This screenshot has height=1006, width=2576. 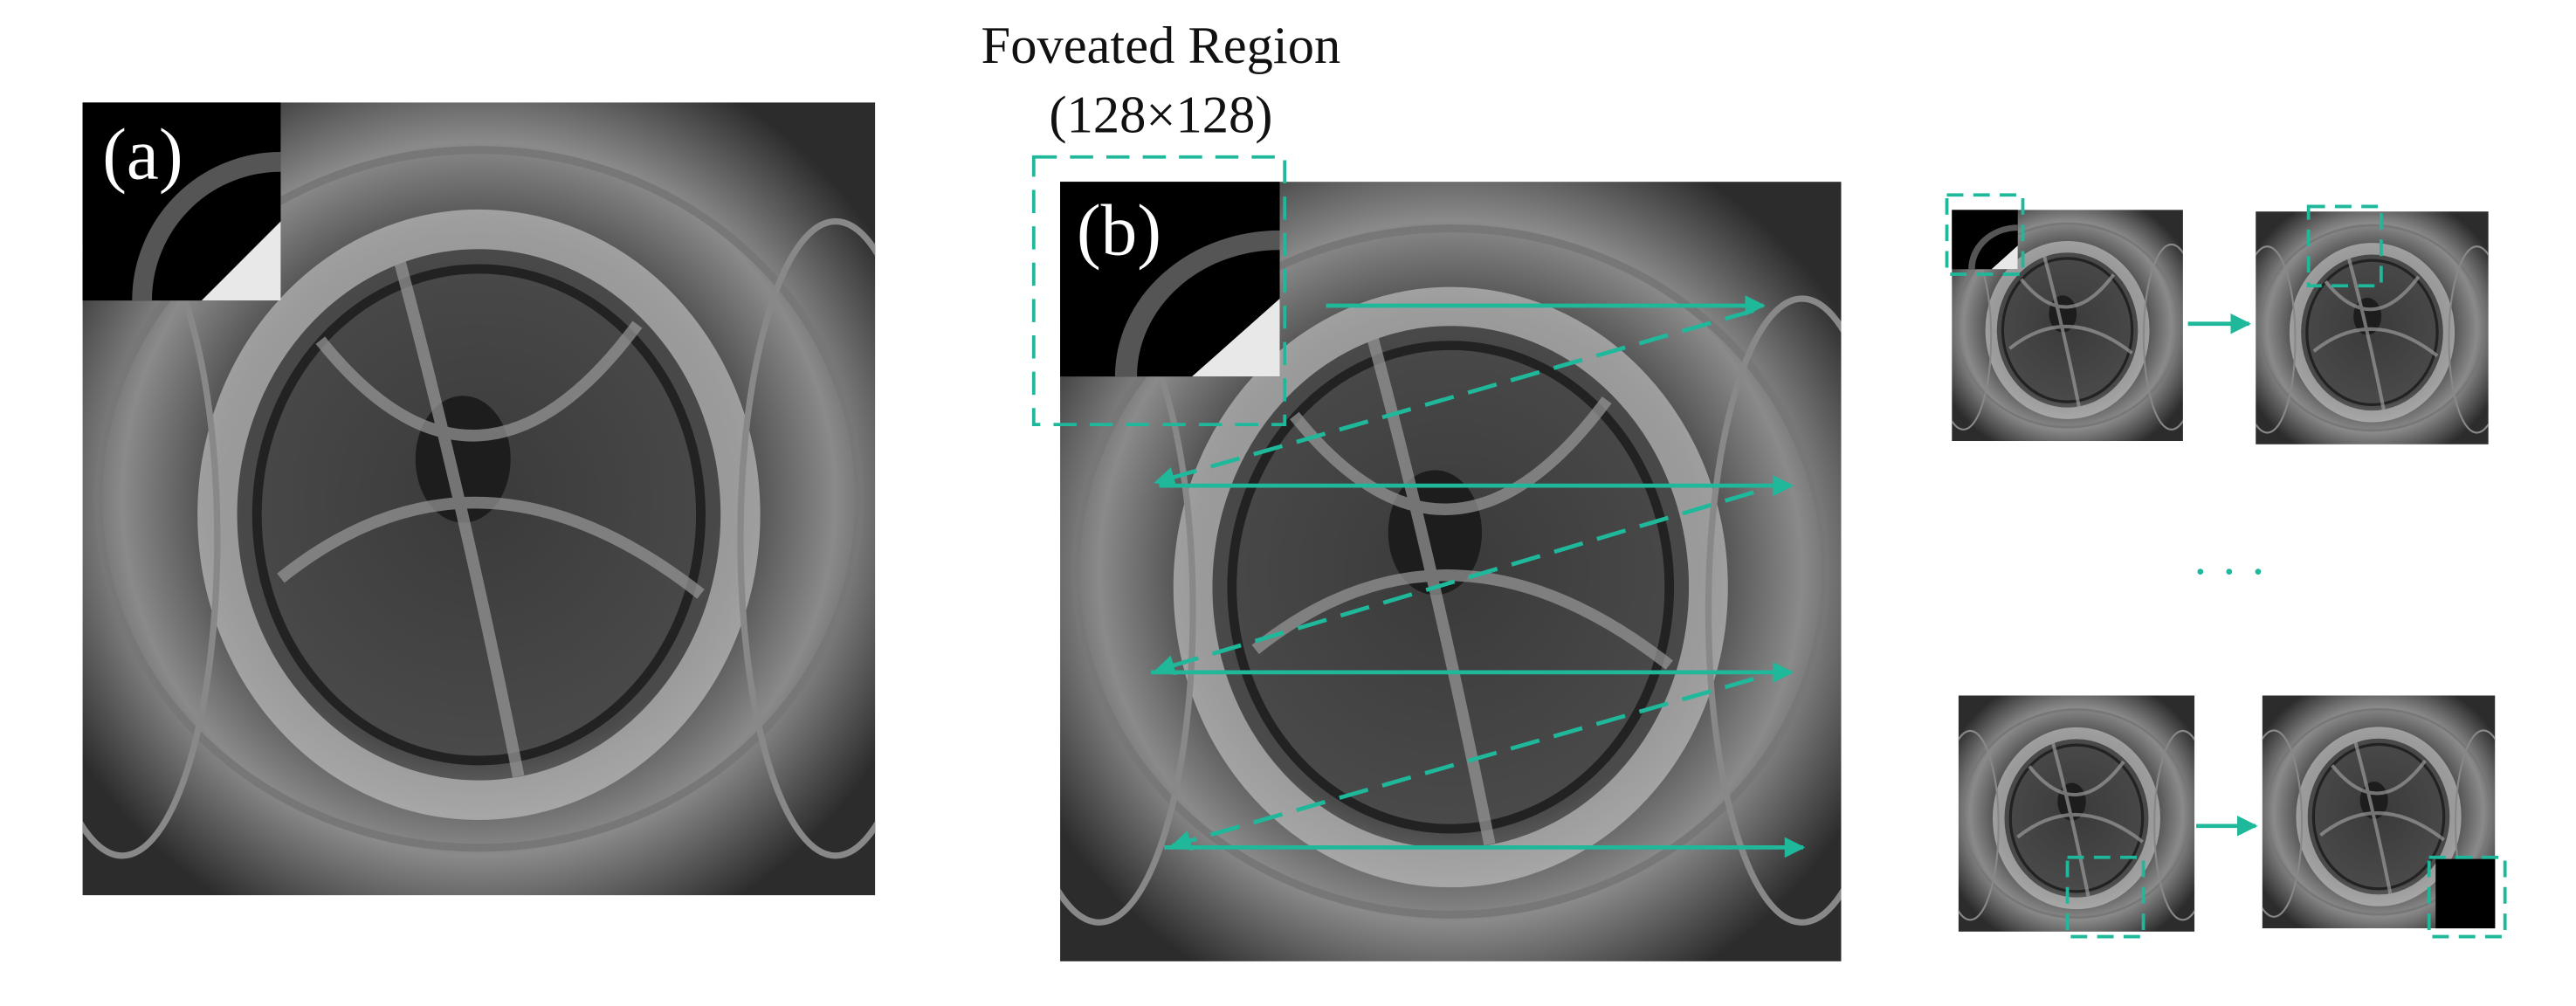 I want to click on panel-label: (a), so click(x=142, y=154).